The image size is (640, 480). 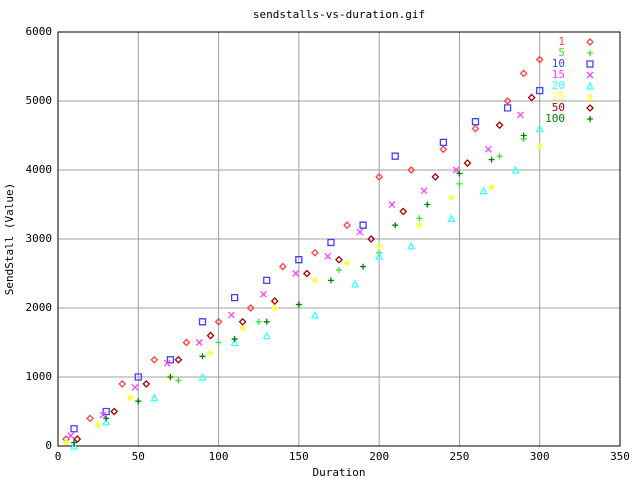 What do you see at coordinates (39, 169) in the screenshot?
I see `y-tick-label: 4000` at bounding box center [39, 169].